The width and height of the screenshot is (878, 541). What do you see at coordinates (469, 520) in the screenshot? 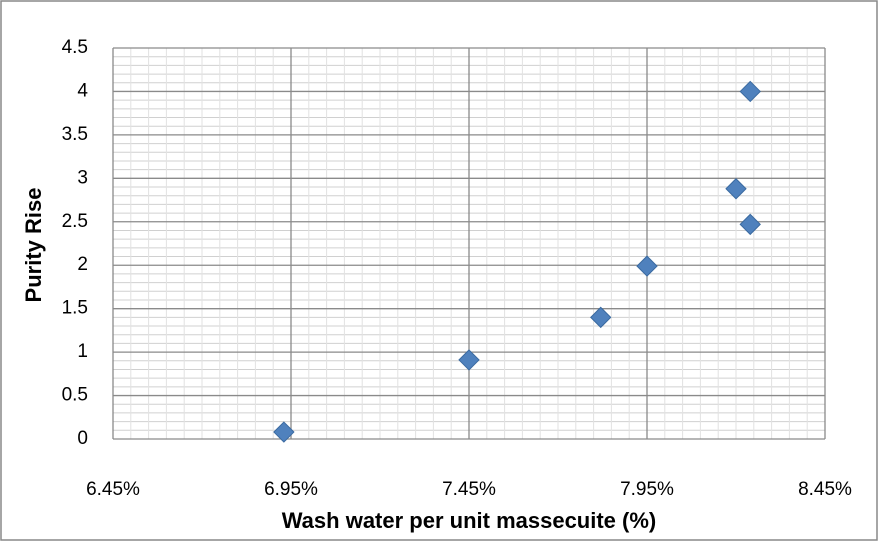
I see `x-axis-title: Wash water per unit massecuite (%)` at bounding box center [469, 520].